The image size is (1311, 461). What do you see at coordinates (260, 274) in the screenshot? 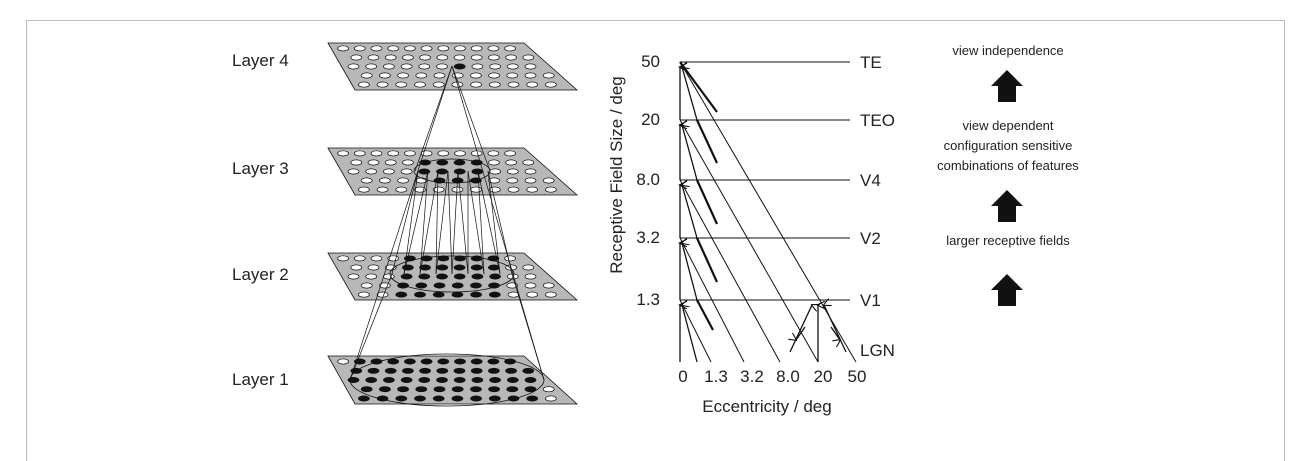
I see `layer-2-label: Layer 2` at bounding box center [260, 274].